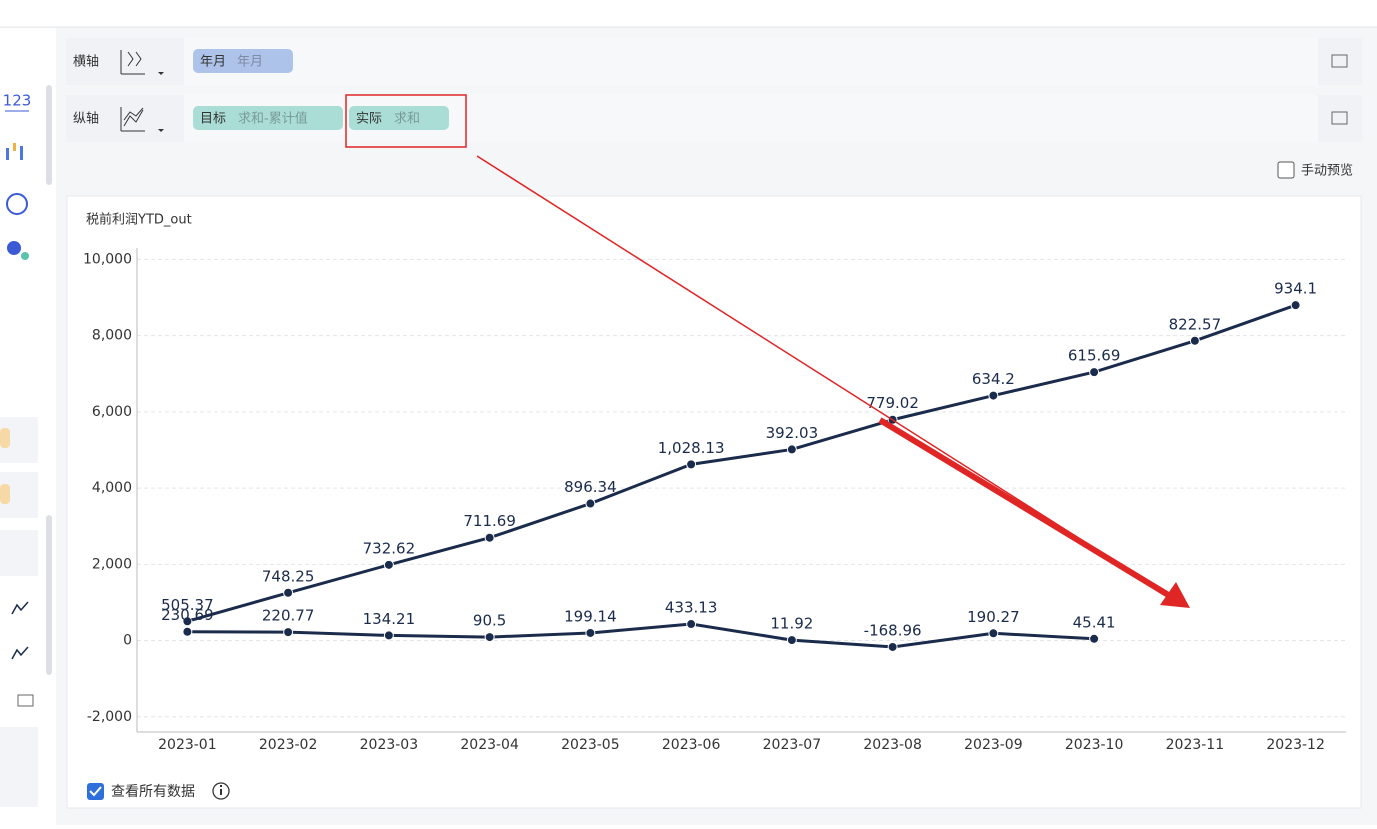 This screenshot has width=1377, height=829. I want to click on field-detail: 年月, so click(250, 62).